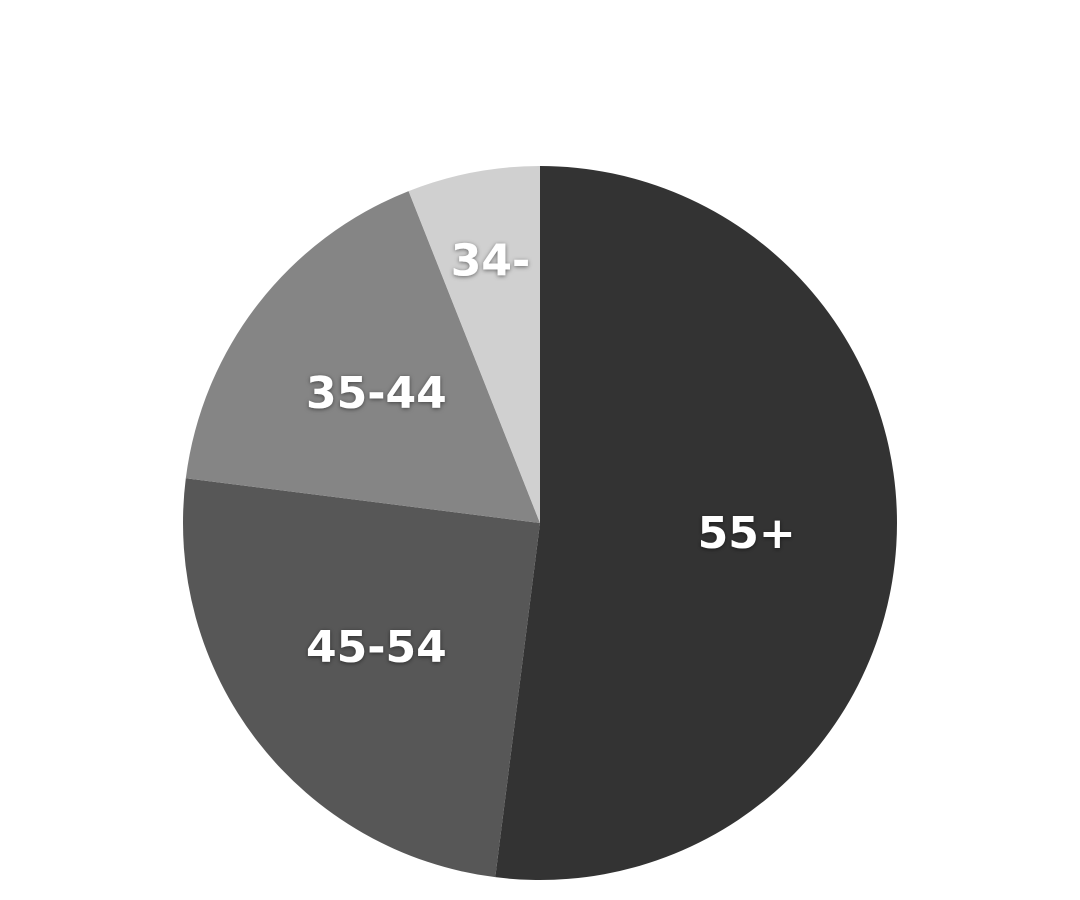 The image size is (1080, 900). What do you see at coordinates (376, 647) in the screenshot?
I see `slice-label: 45-54` at bounding box center [376, 647].